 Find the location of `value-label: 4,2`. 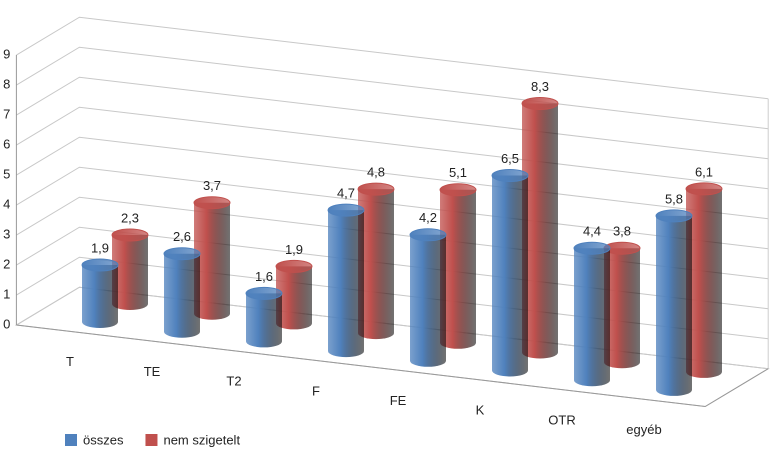

value-label: 4,2 is located at coordinates (428, 217).